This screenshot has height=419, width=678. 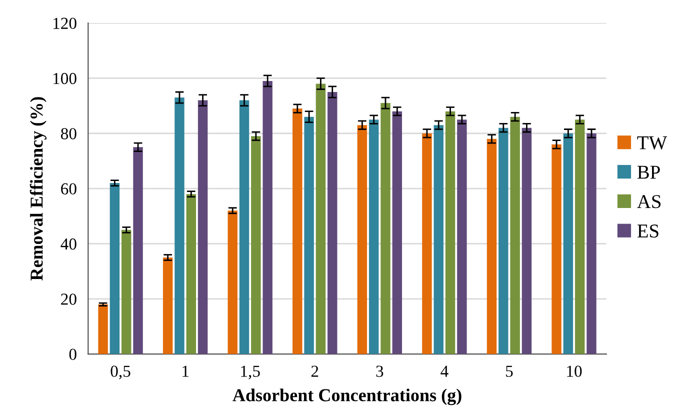 What do you see at coordinates (648, 172) in the screenshot?
I see `legend-label: BP` at bounding box center [648, 172].